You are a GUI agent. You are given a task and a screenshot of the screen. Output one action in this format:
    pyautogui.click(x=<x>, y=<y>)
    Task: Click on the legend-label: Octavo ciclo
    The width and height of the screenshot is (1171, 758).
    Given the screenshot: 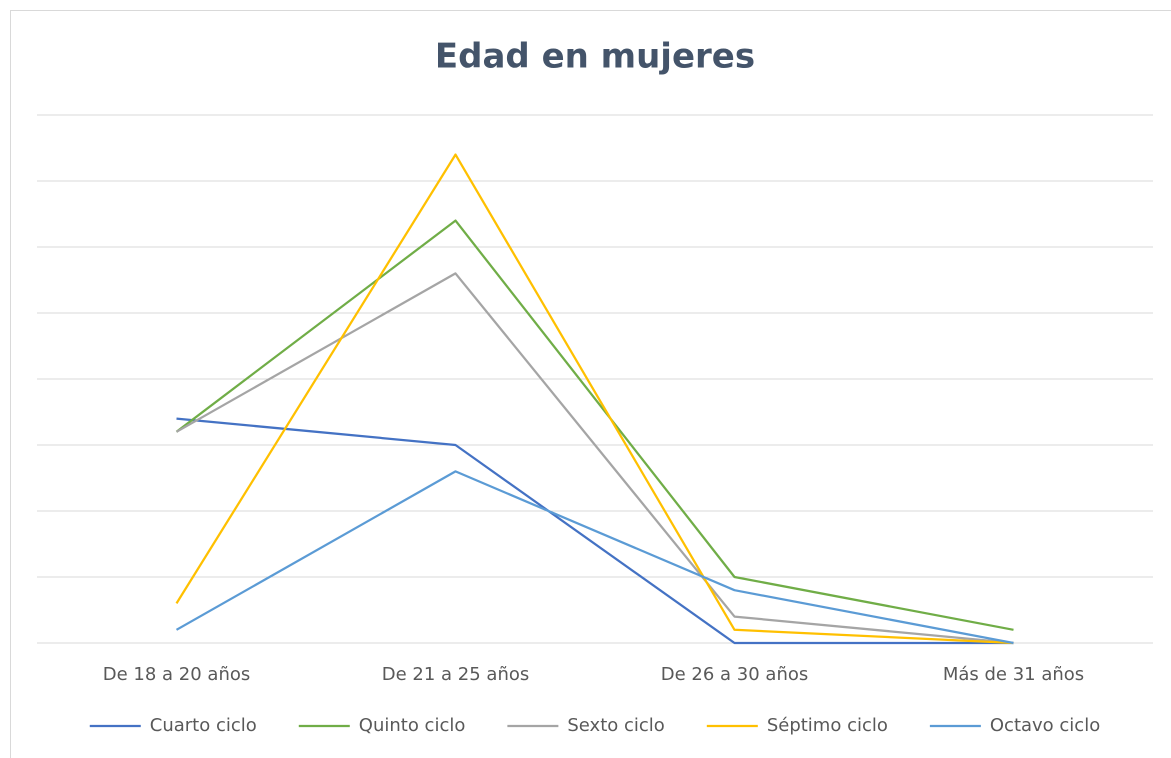 What is the action you would take?
    pyautogui.click(x=1045, y=725)
    